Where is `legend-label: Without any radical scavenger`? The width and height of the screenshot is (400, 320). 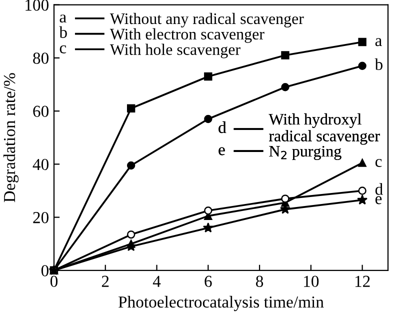
legend-label: Without any radical scavenger is located at coordinates (207, 20).